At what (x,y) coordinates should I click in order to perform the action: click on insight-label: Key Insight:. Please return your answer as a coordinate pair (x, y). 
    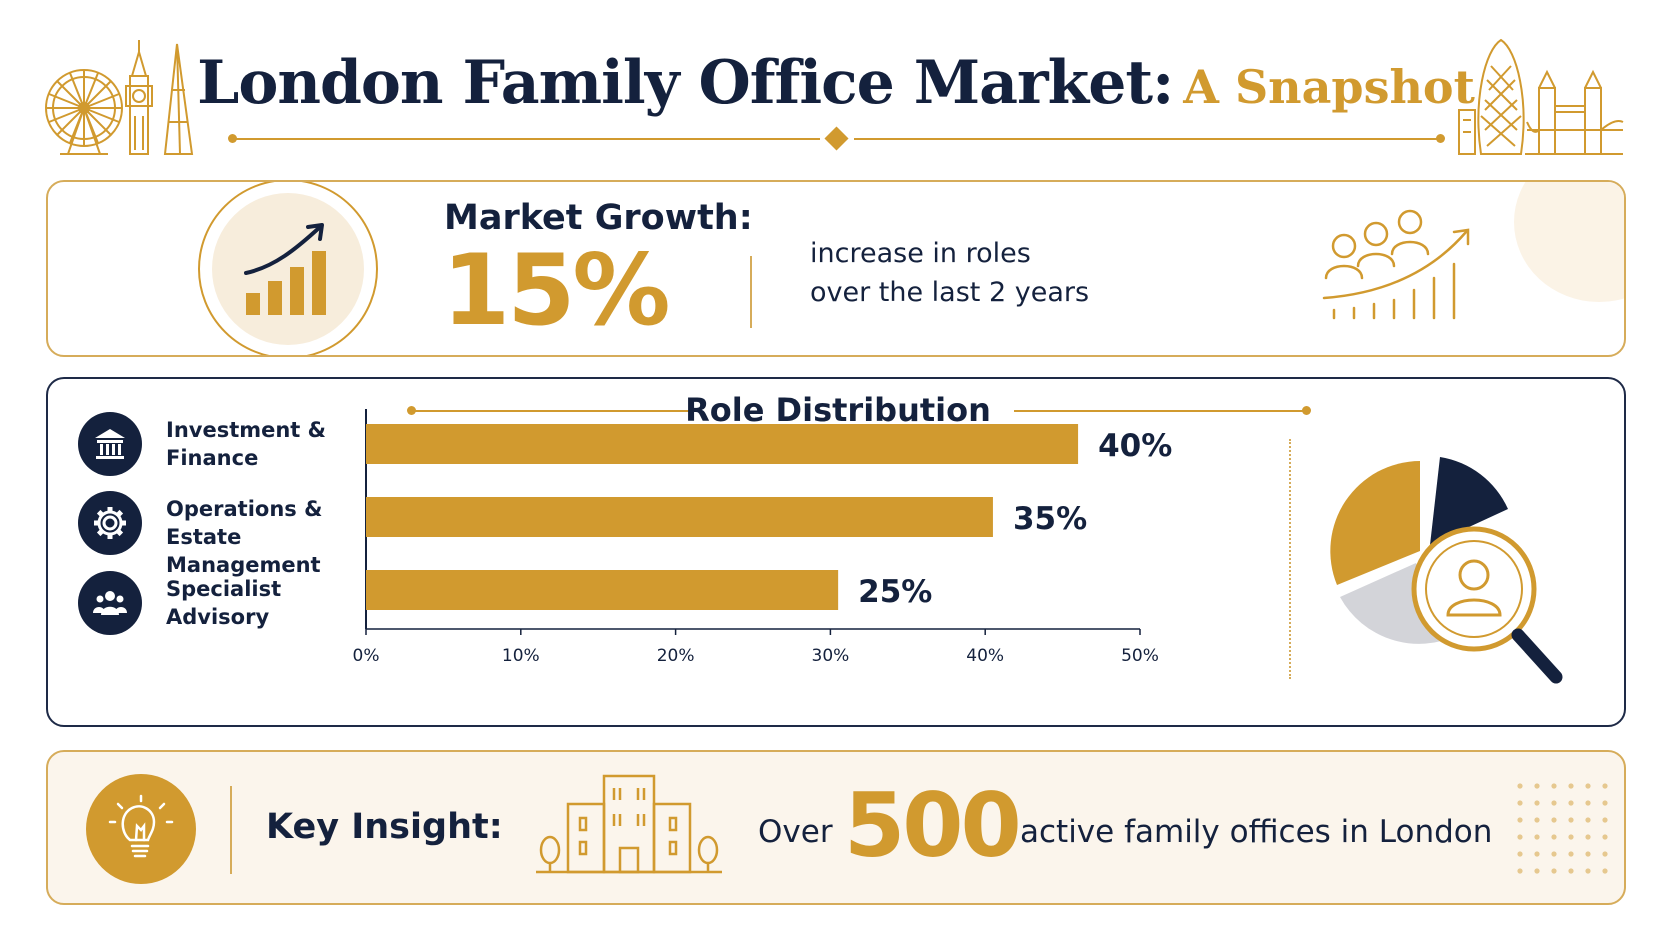
    Looking at the image, I should click on (384, 827).